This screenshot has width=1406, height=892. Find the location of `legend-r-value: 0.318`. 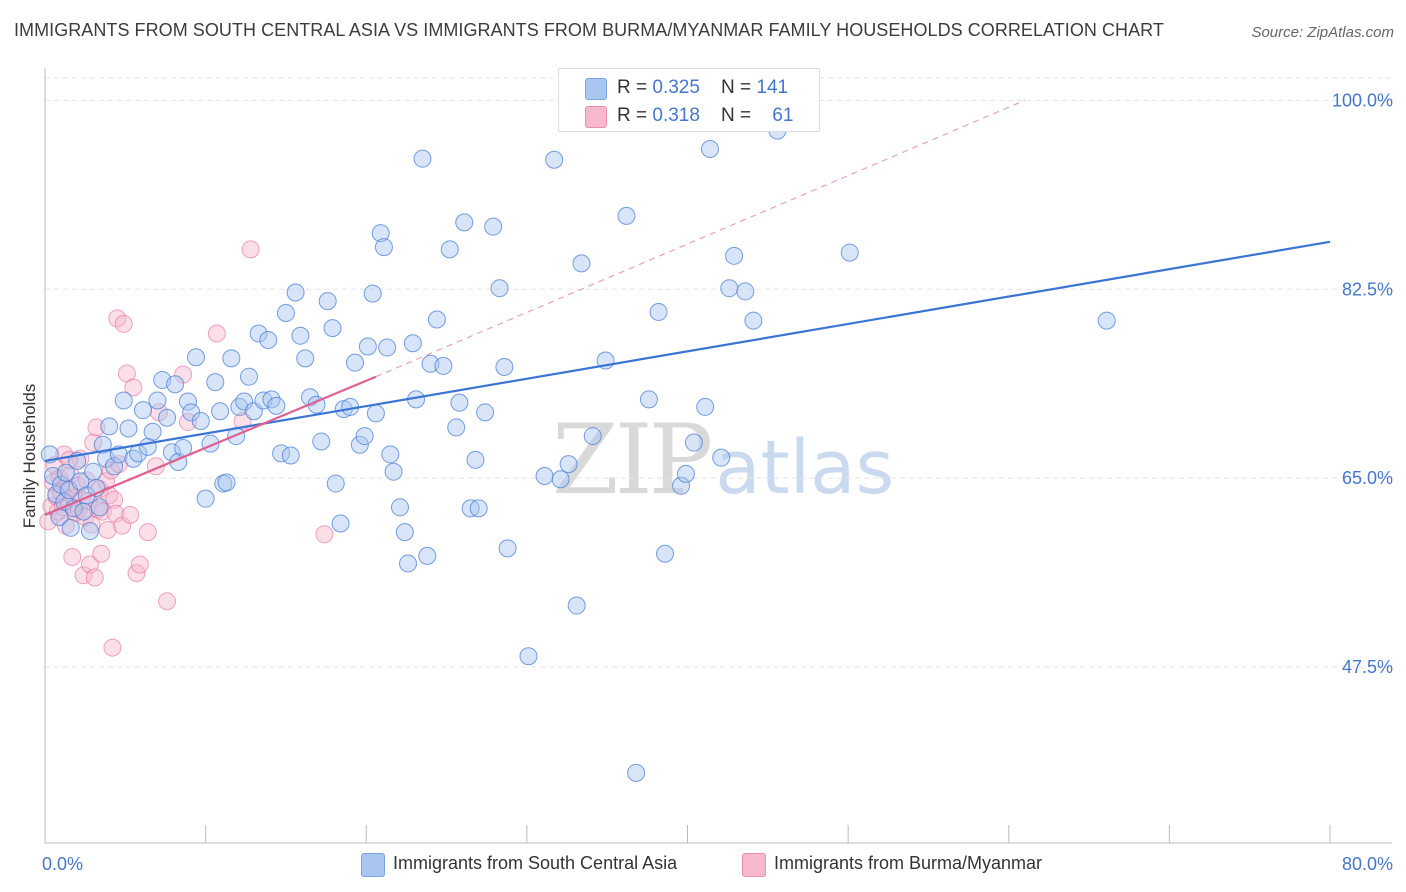

legend-r-value: 0.318 is located at coordinates (676, 115).